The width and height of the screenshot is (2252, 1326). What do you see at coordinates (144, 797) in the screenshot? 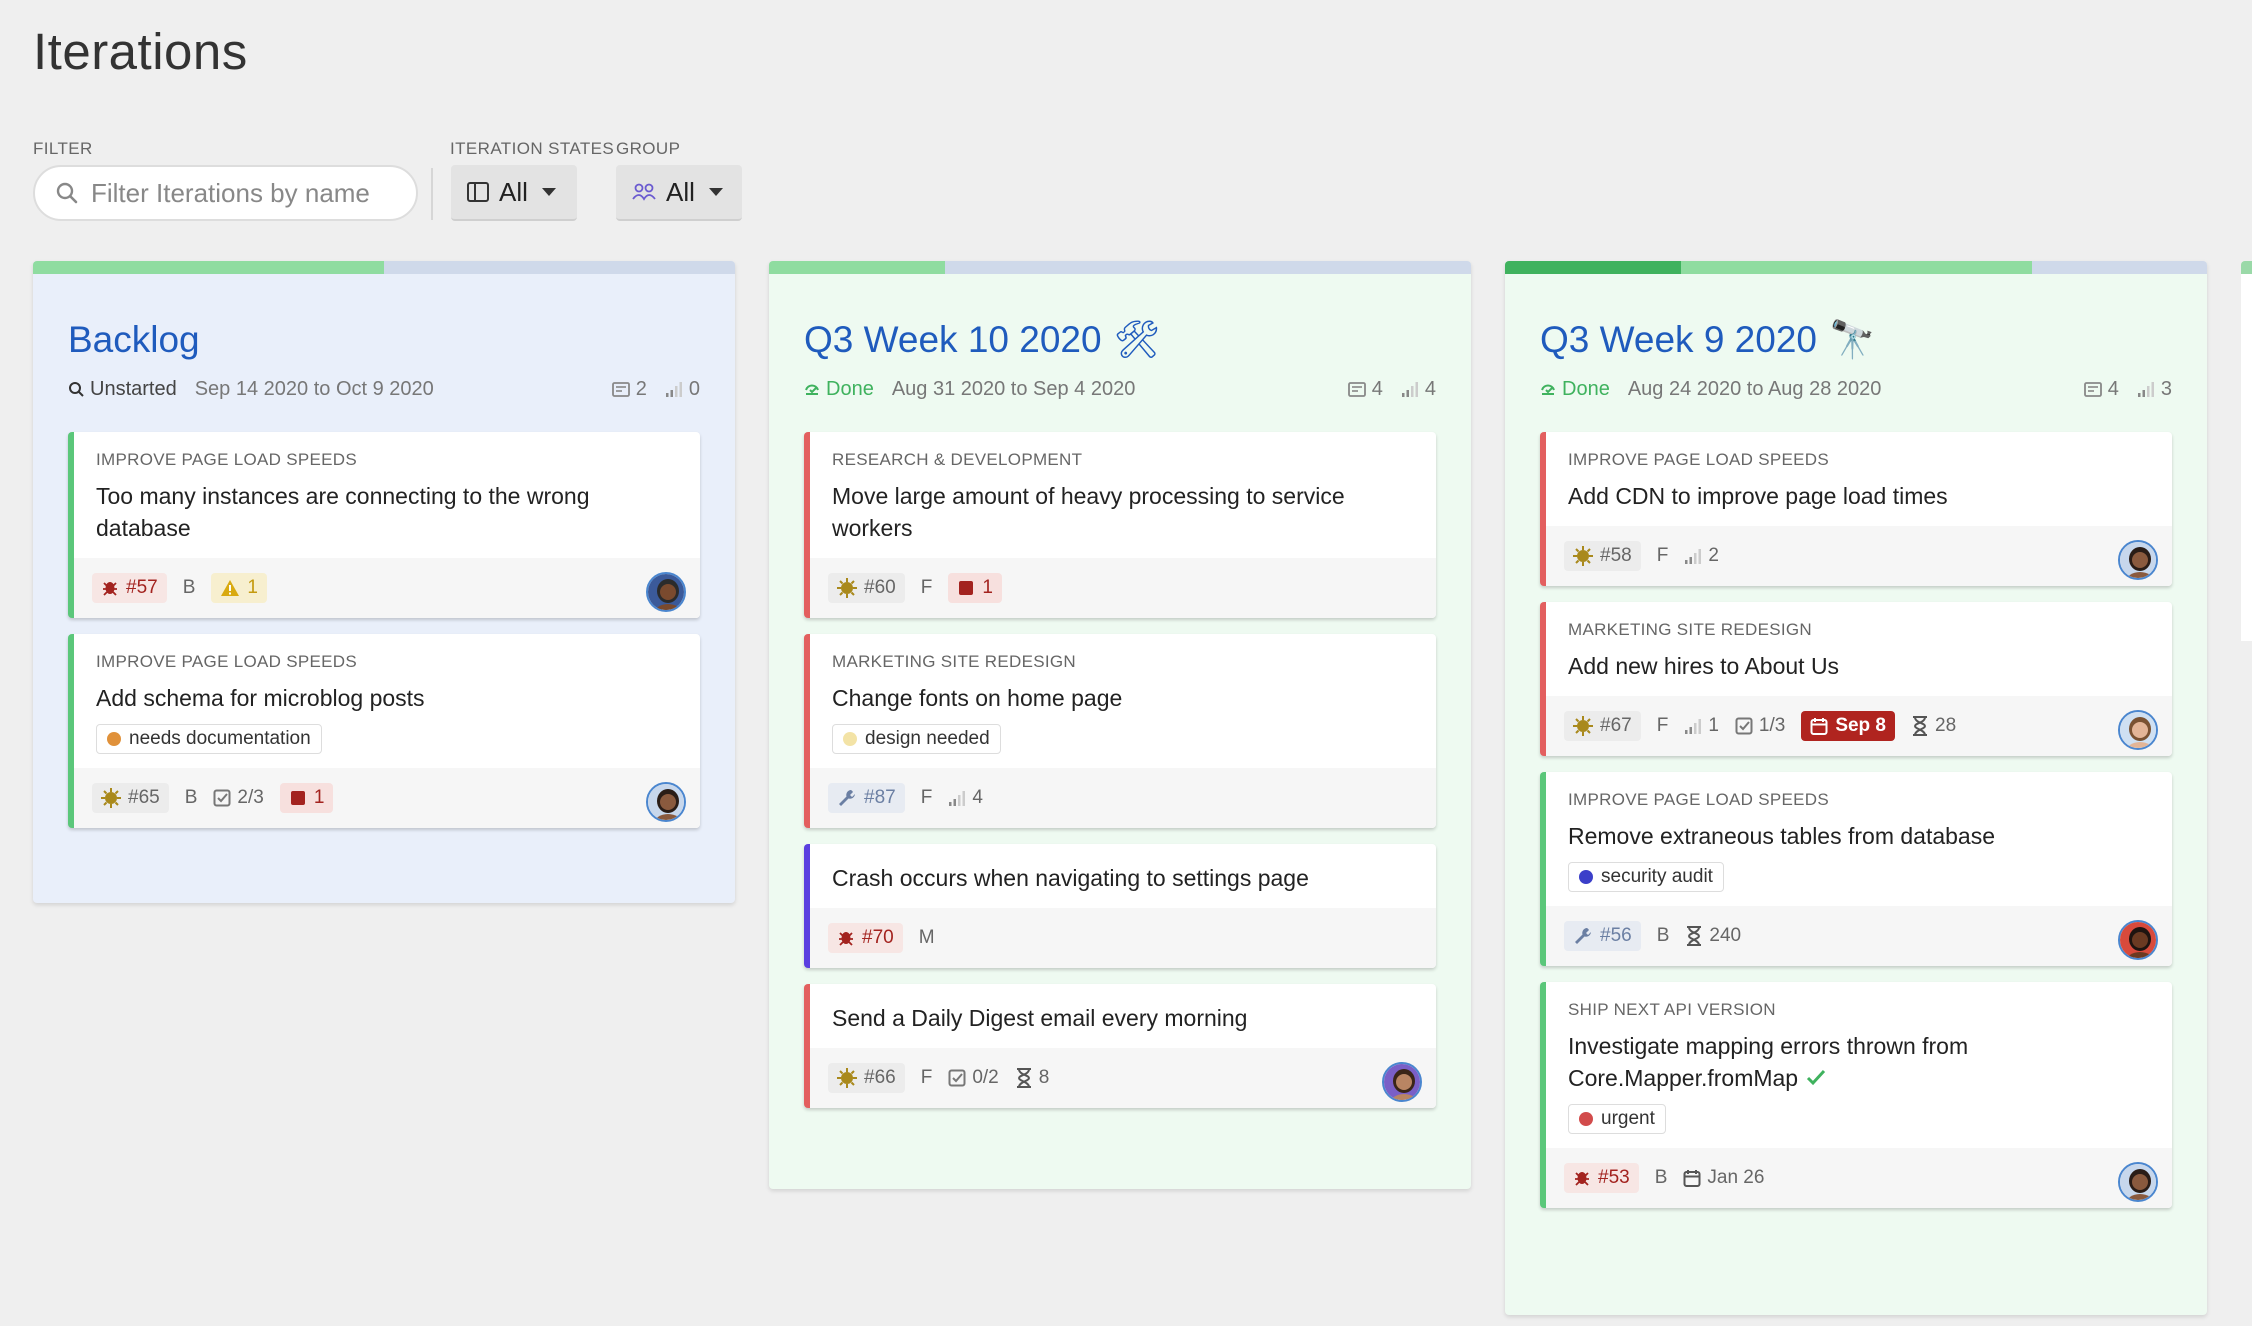
I see `meta-value: #65` at bounding box center [144, 797].